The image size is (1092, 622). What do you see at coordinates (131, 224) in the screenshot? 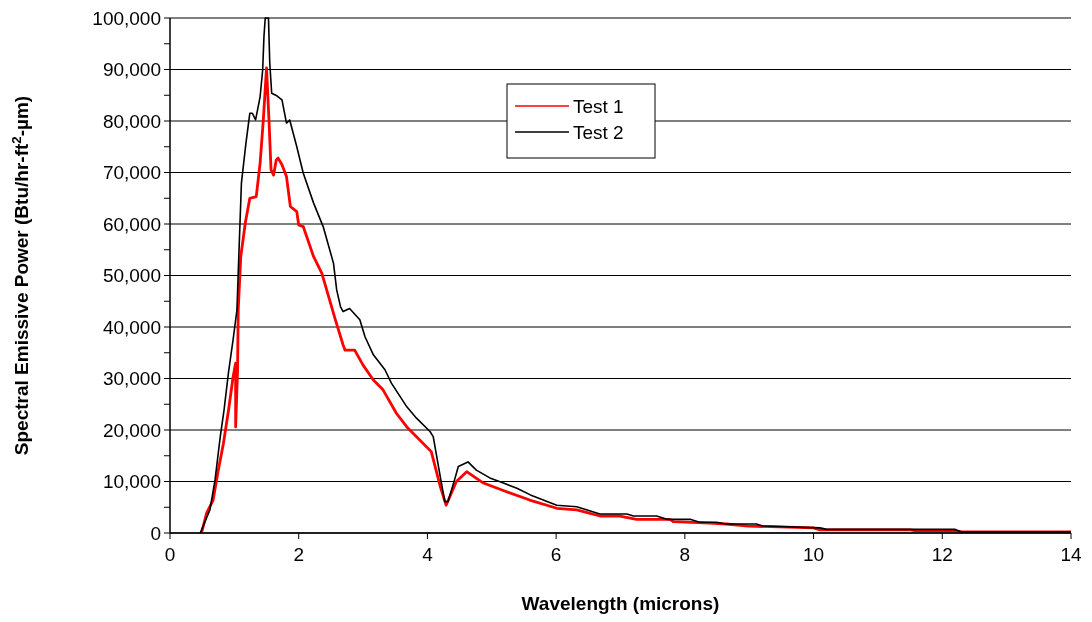
I see `y-tick-label: 60,000` at bounding box center [131, 224].